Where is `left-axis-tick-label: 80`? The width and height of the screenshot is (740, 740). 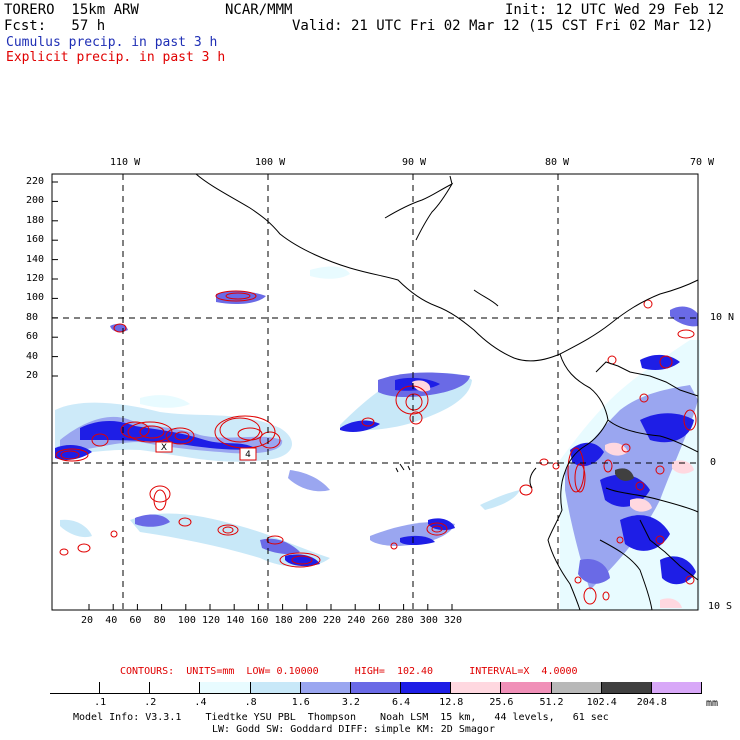 left-axis-tick-label: 80 is located at coordinates (32, 317).